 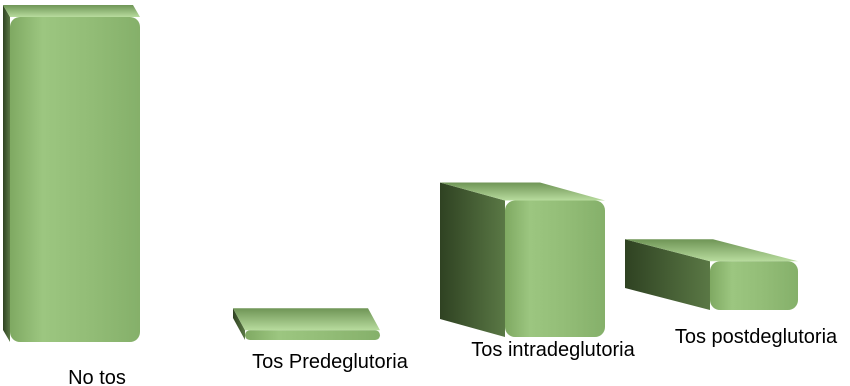 What do you see at coordinates (330, 362) in the screenshot?
I see `category-label: Tos Predeglutoria` at bounding box center [330, 362].